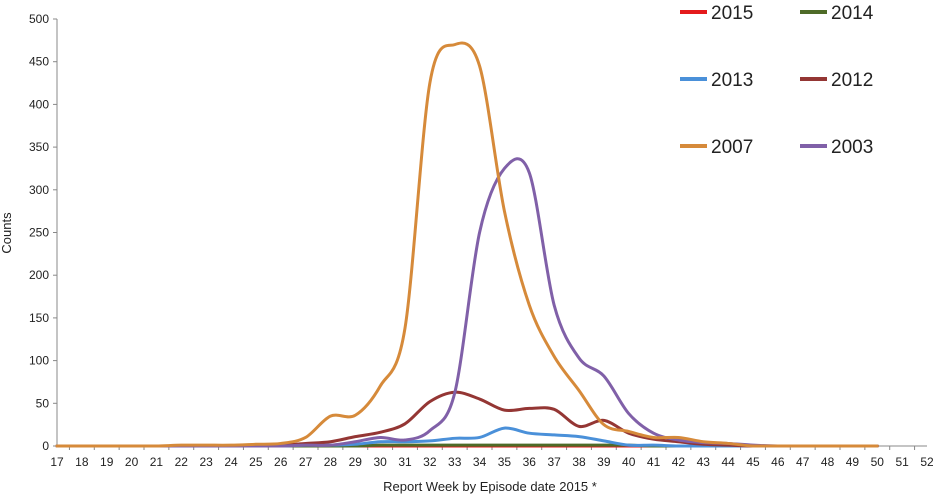 The image size is (933, 496). Describe the element at coordinates (455, 462) in the screenshot. I see `x-tick-label: 33` at that location.